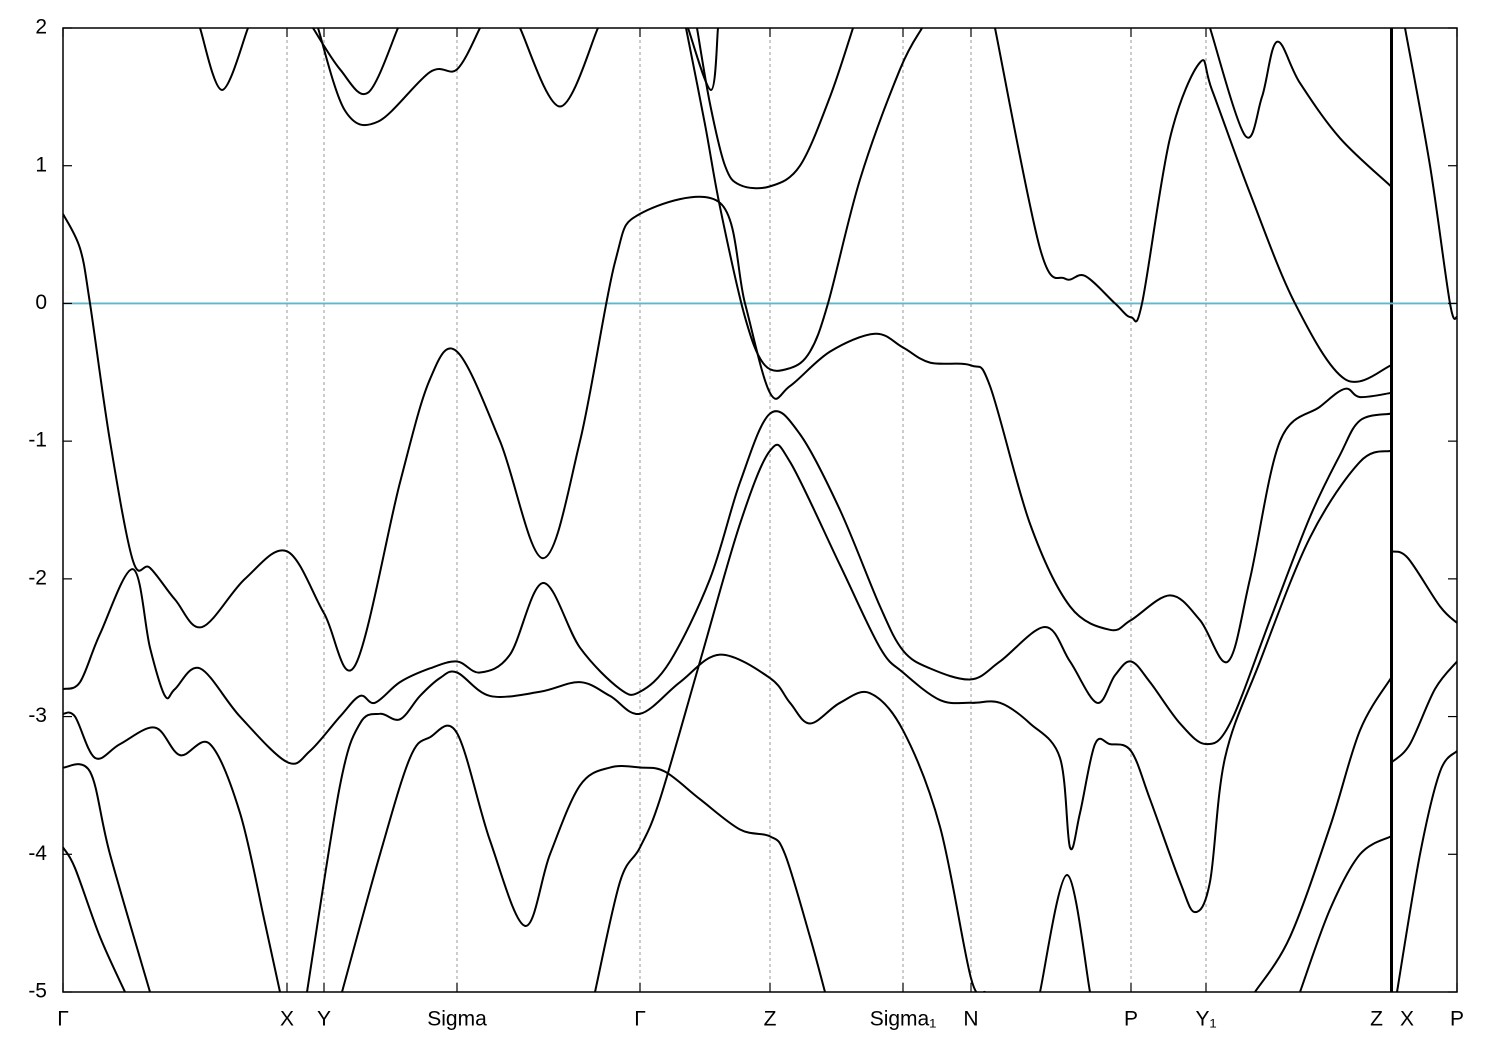  I want to click on x-tick-label: Y, so click(324, 1019).